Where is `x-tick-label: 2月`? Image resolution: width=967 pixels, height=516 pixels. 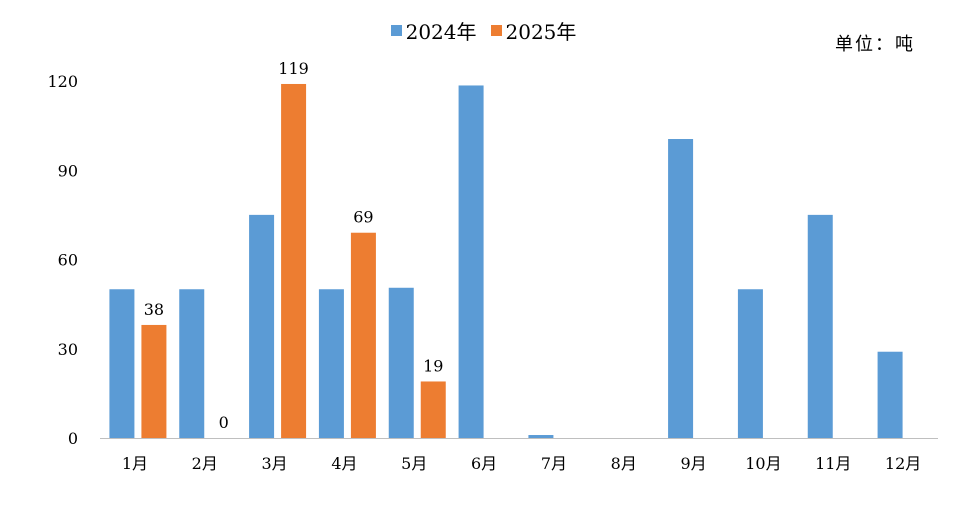 x-tick-label: 2月 is located at coordinates (205, 463).